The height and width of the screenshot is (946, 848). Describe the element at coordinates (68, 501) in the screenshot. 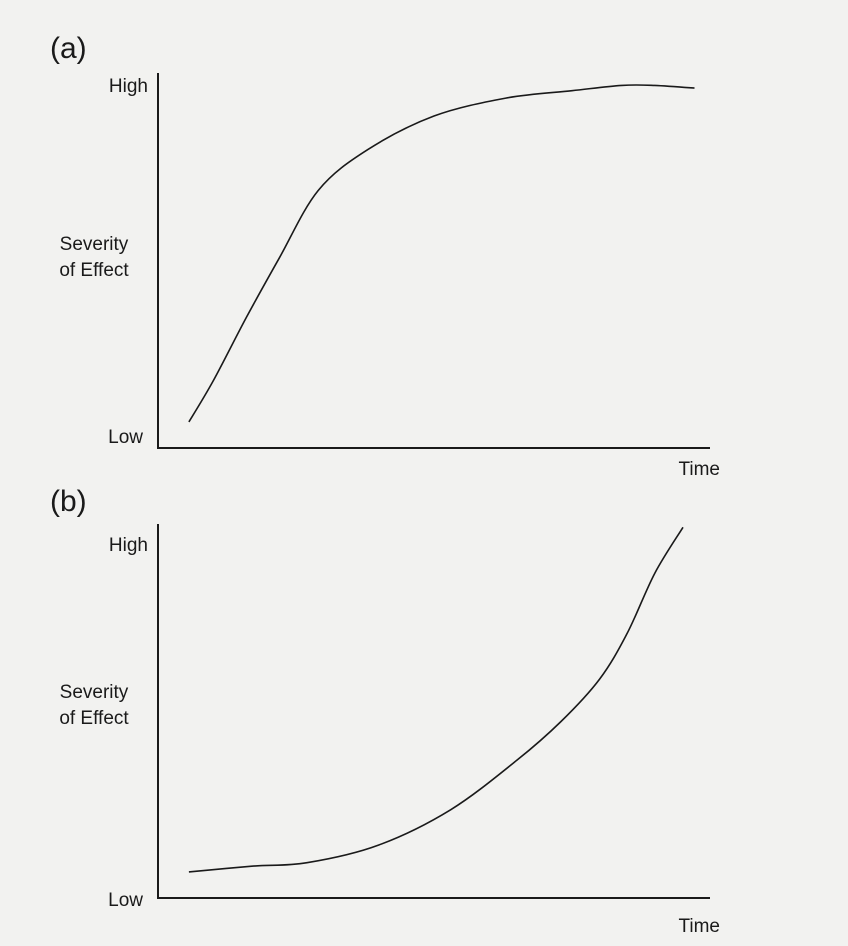

I see `panel-label: (b)` at that location.